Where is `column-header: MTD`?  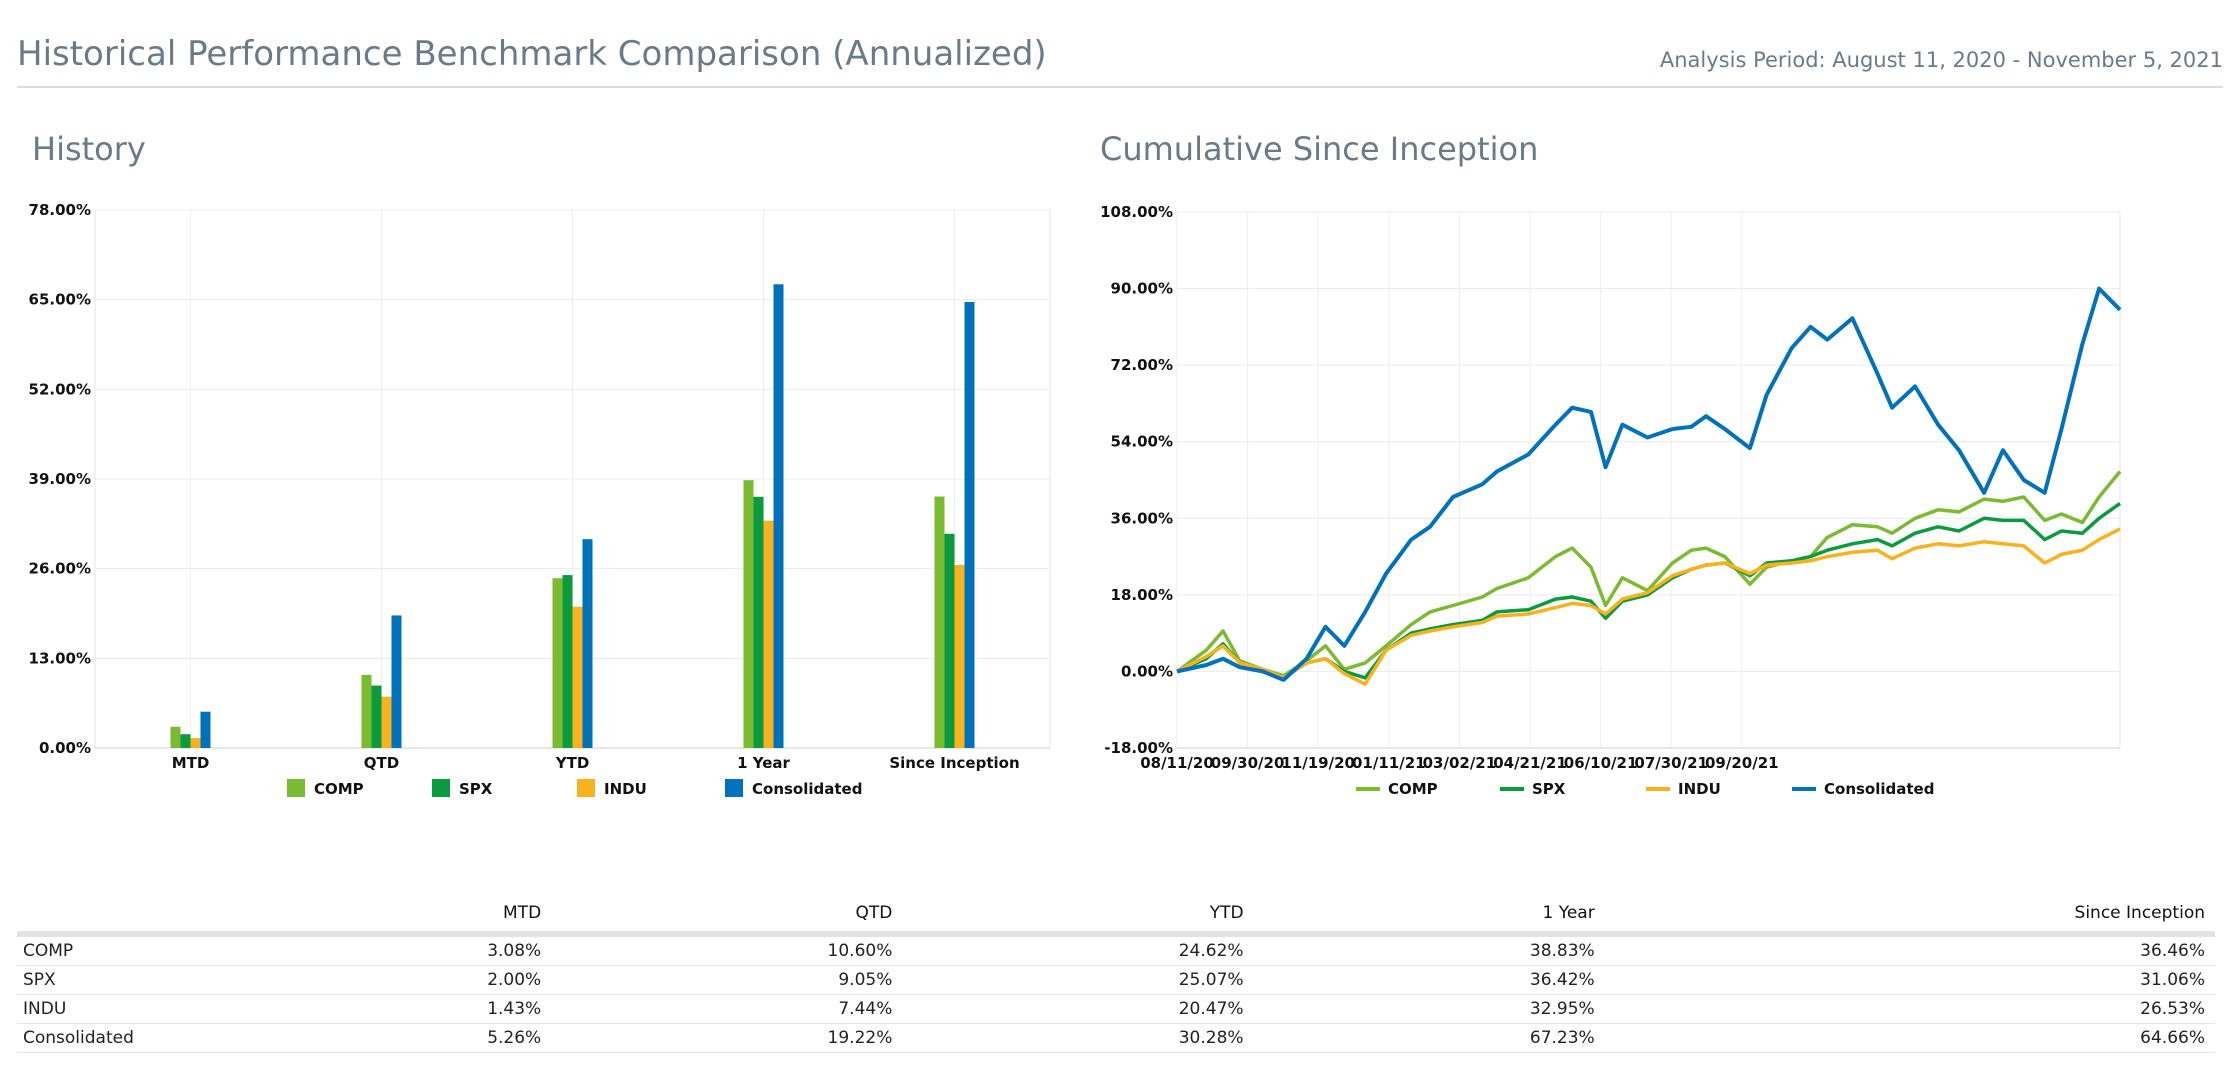
column-header: MTD is located at coordinates (399, 916).